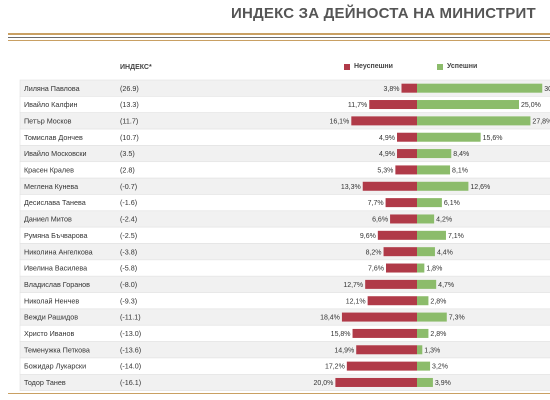 The image size is (550, 400). Describe the element at coordinates (374, 252) in the screenshot. I see `data-label-unsuccessful: 8,2%` at that location.